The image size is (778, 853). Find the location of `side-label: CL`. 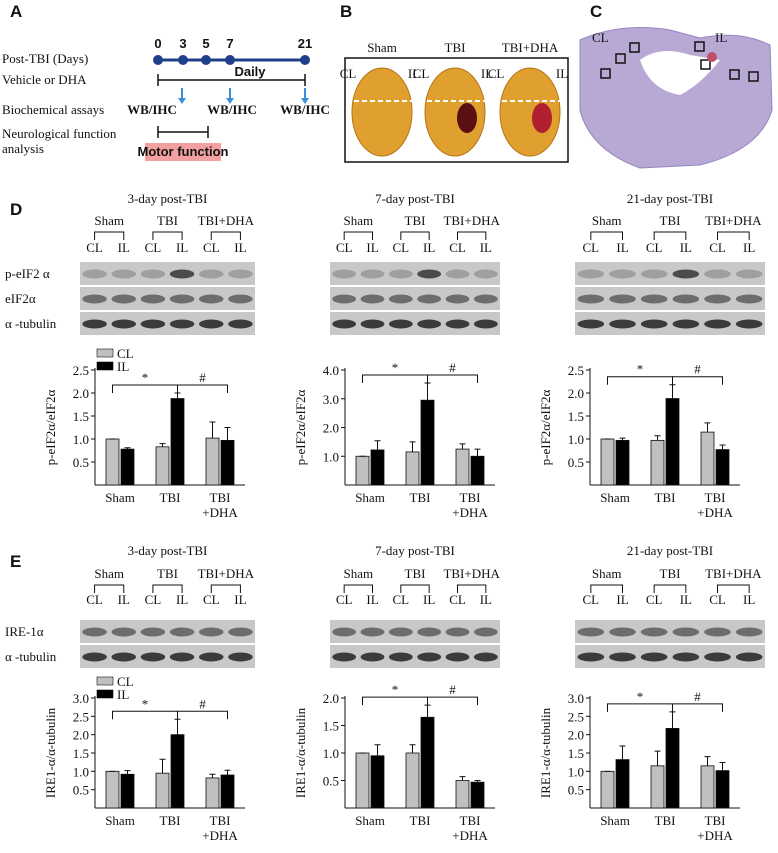

side-label: CL is located at coordinates (600, 37).